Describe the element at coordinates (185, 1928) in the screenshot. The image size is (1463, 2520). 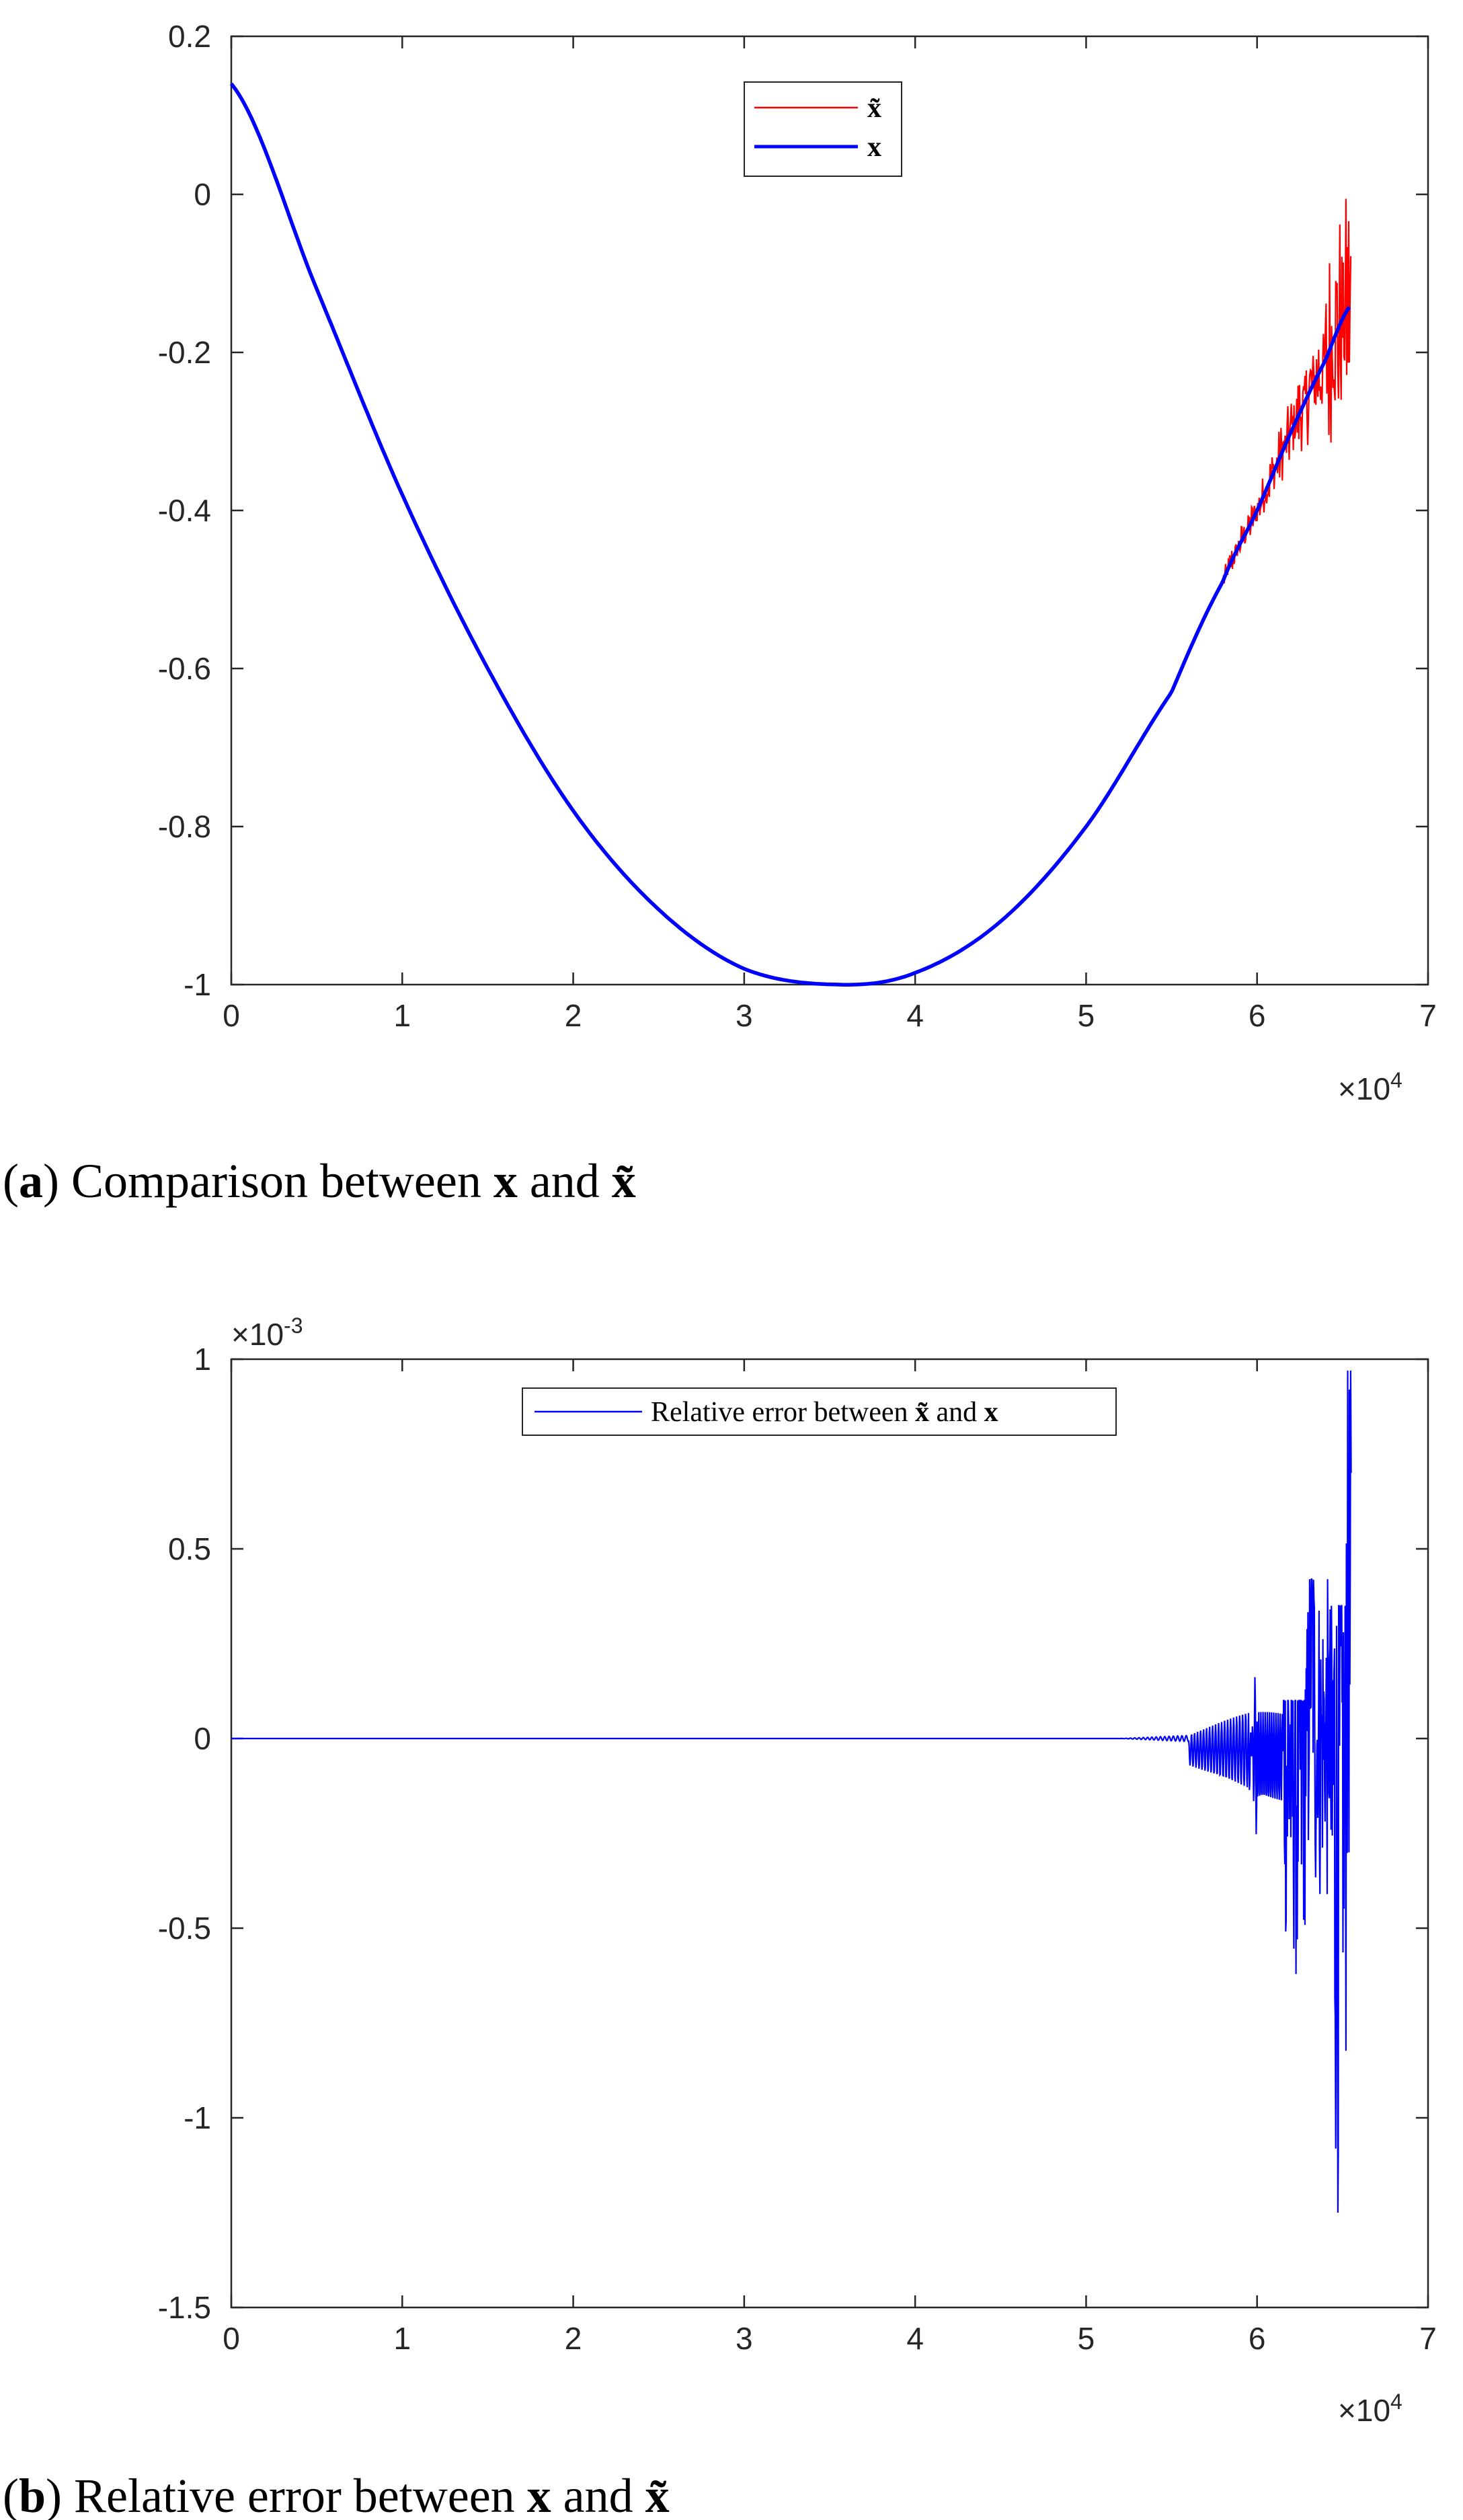
I see `y-tick-label: -0.5` at that location.